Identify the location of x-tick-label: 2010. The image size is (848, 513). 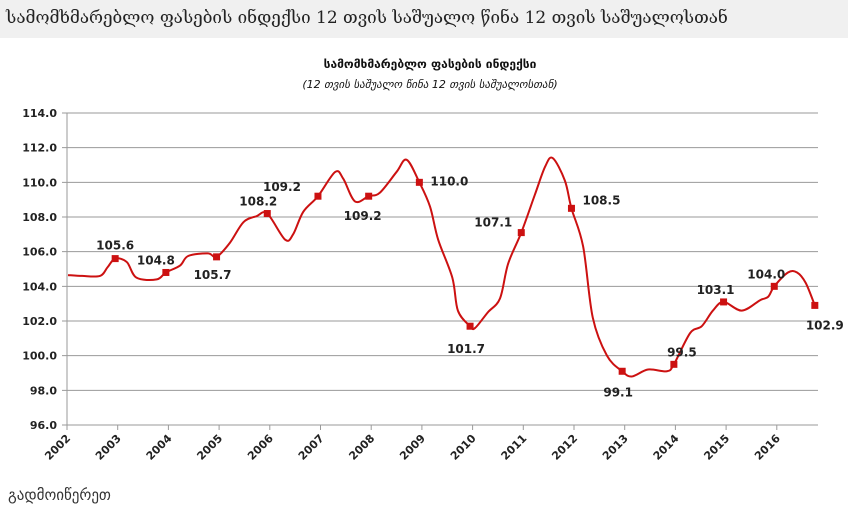
(463, 447).